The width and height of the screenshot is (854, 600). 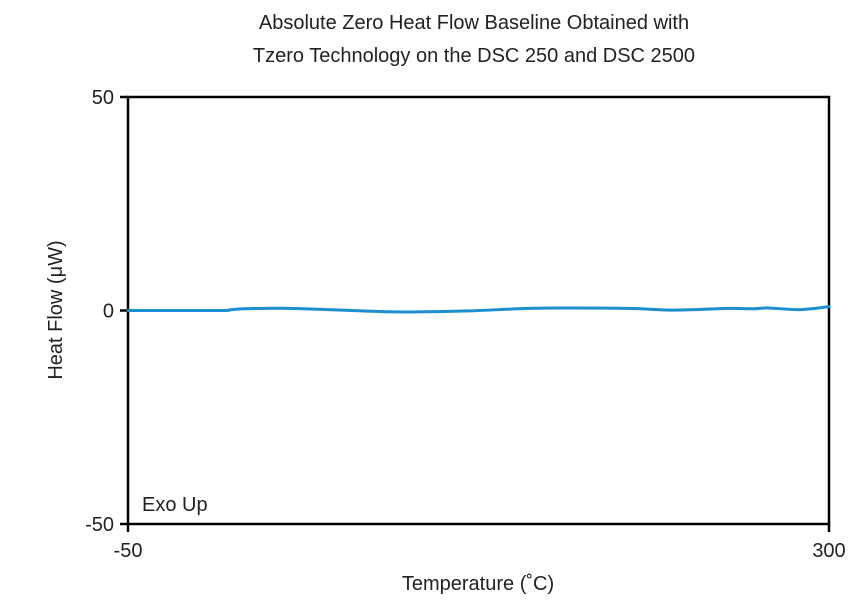 What do you see at coordinates (103, 98) in the screenshot?
I see `y-tick-label-0: 50` at bounding box center [103, 98].